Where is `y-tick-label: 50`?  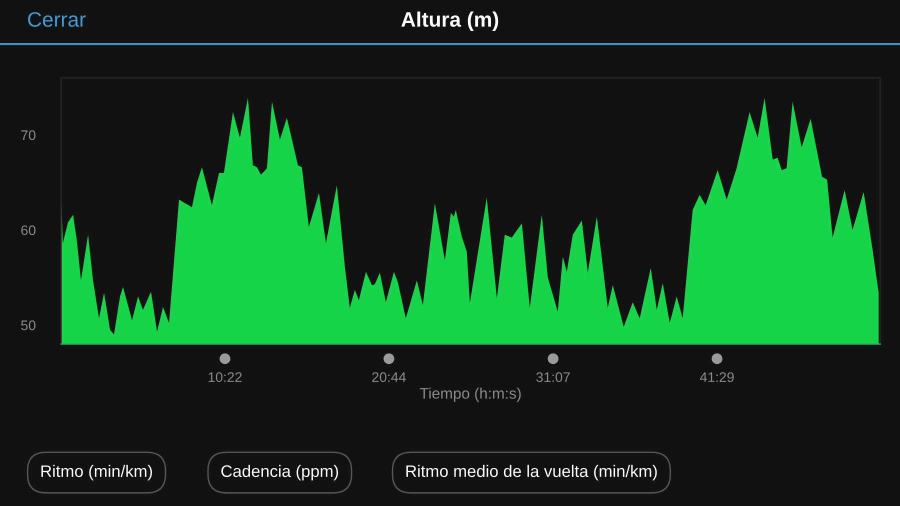 y-tick-label: 50 is located at coordinates (28, 325).